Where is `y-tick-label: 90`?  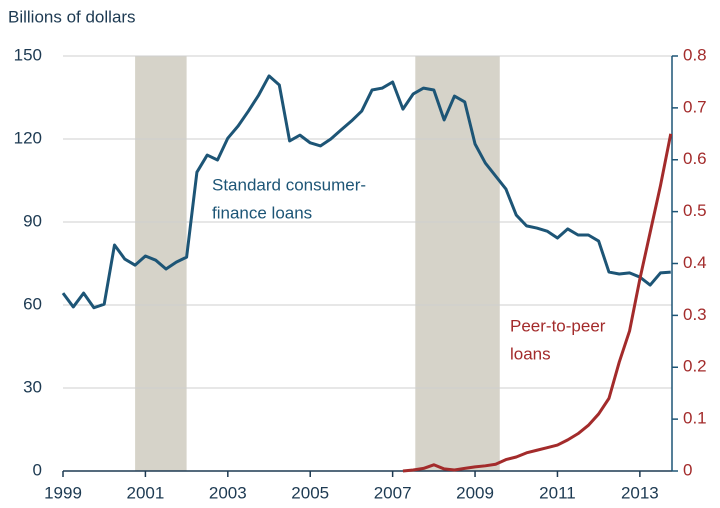 y-tick-label: 90 is located at coordinates (32, 220).